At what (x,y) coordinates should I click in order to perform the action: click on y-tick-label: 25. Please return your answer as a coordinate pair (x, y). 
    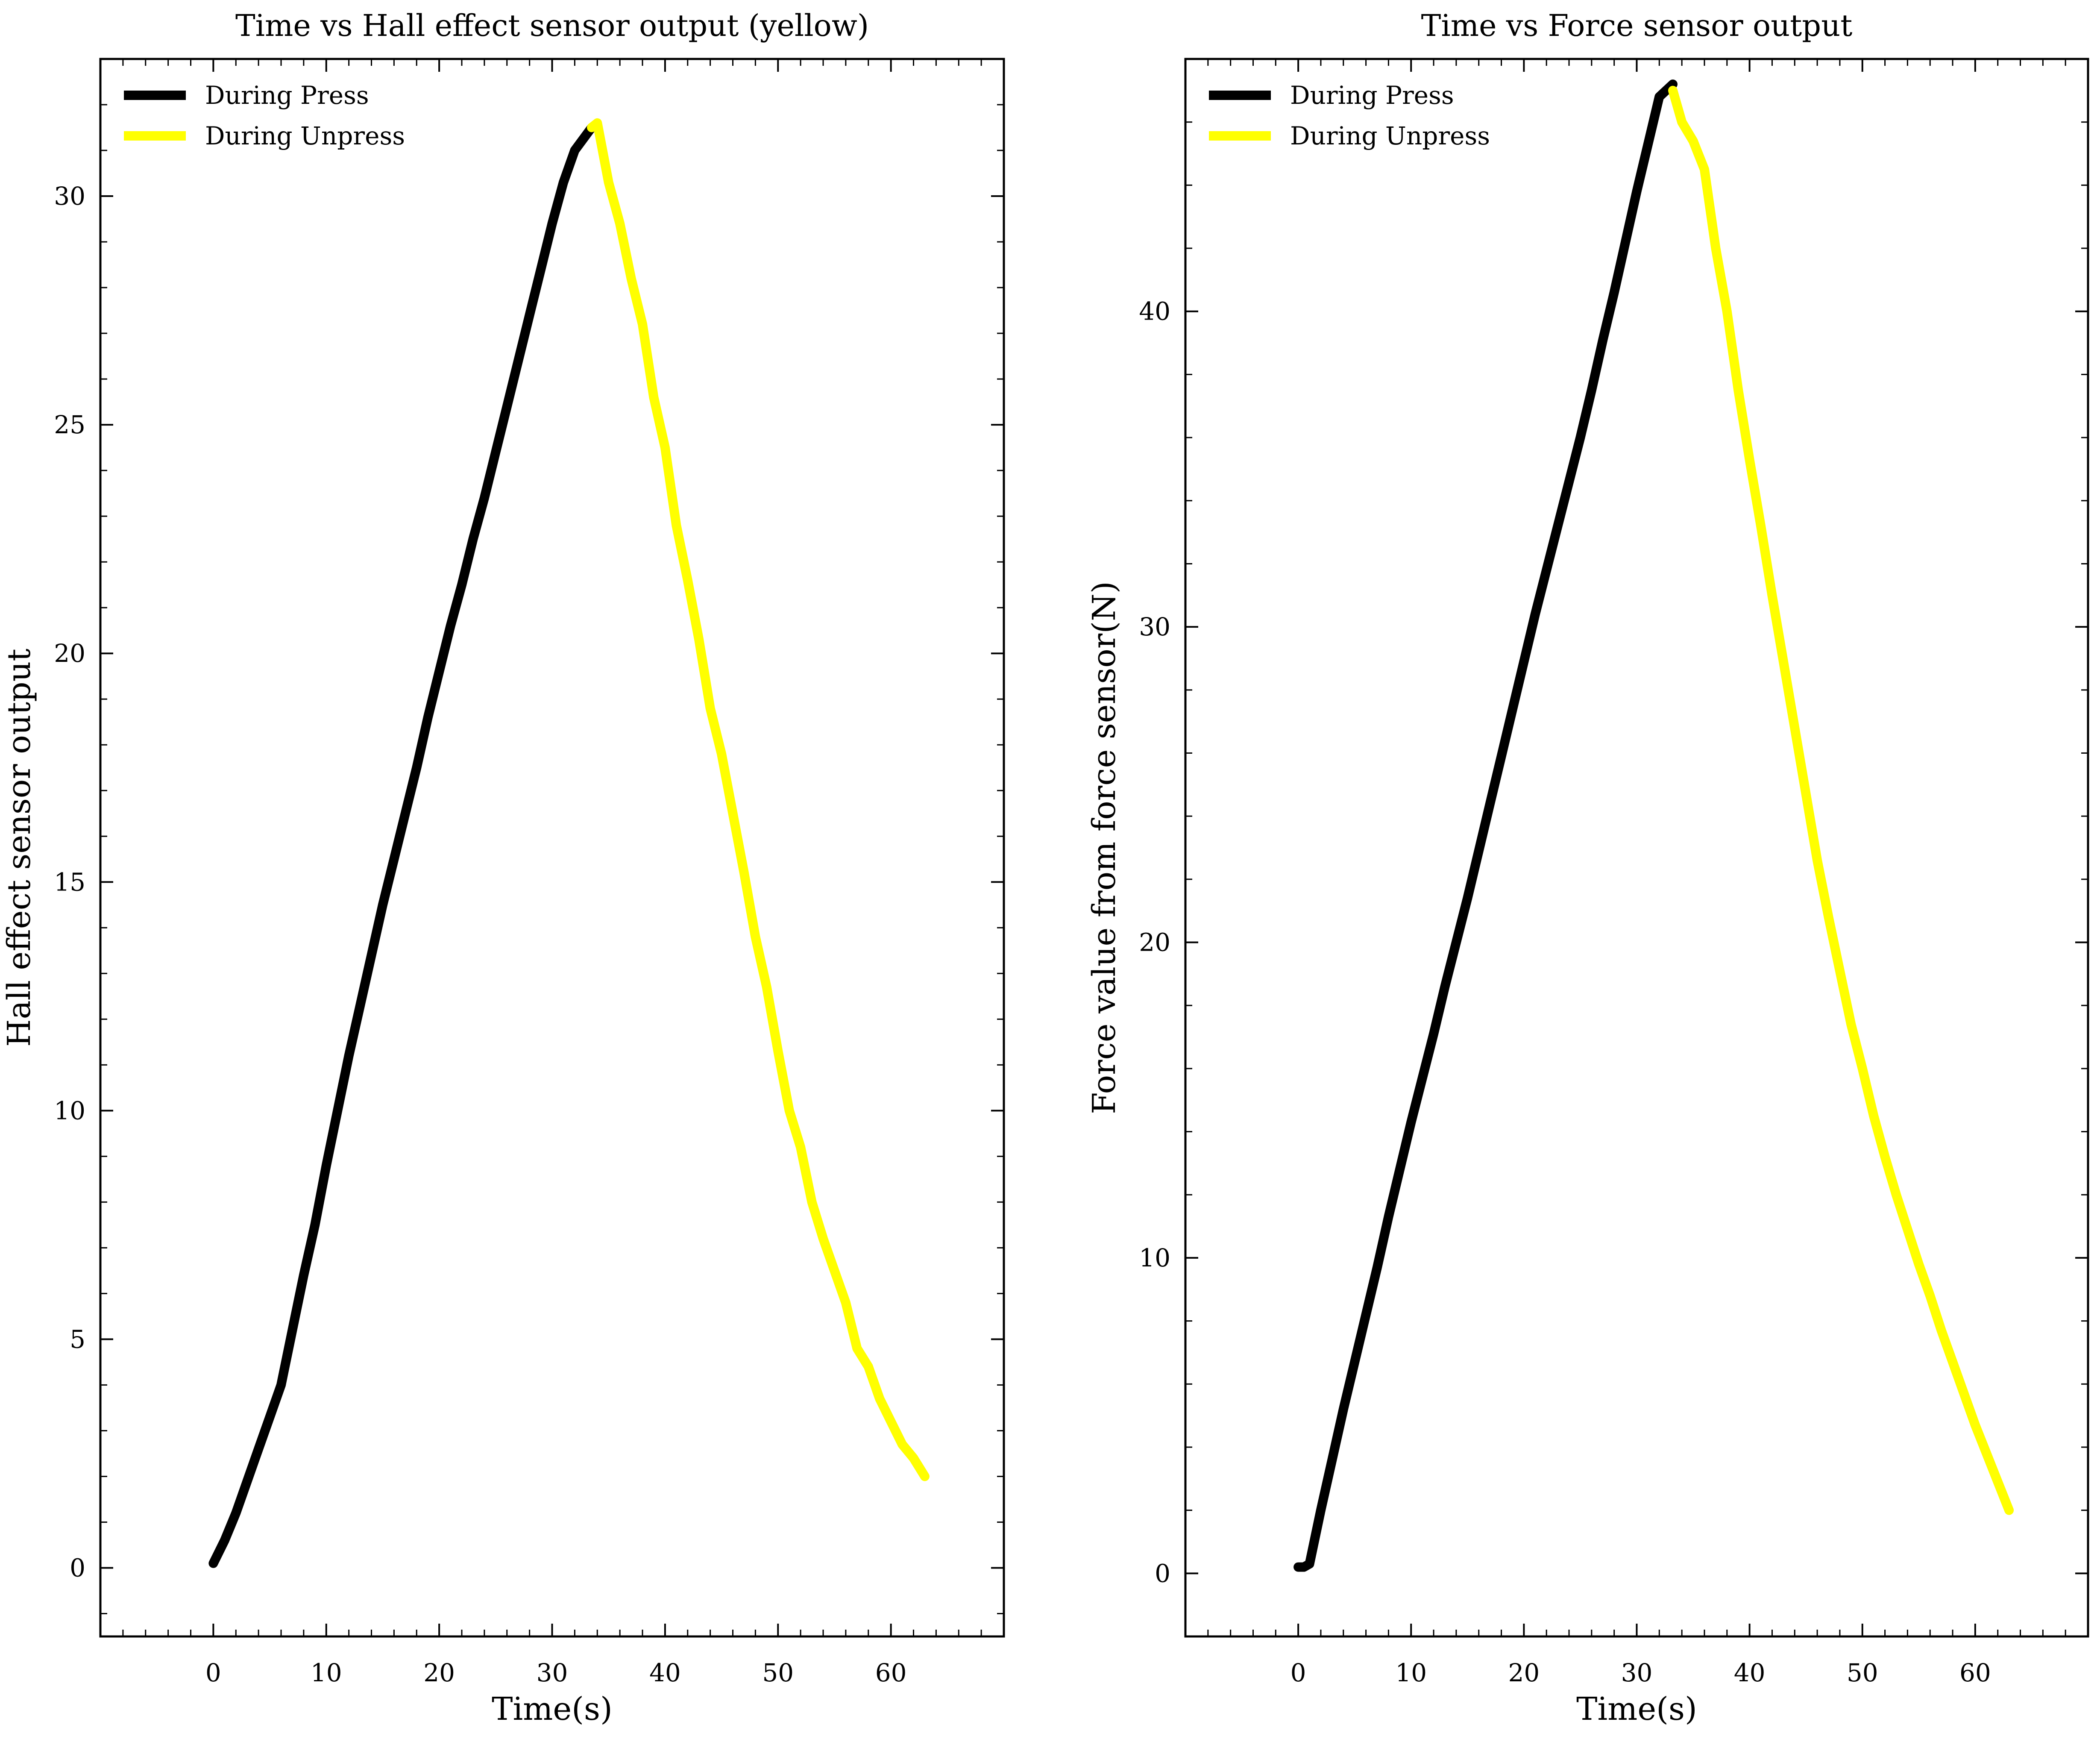
    Looking at the image, I should click on (69, 424).